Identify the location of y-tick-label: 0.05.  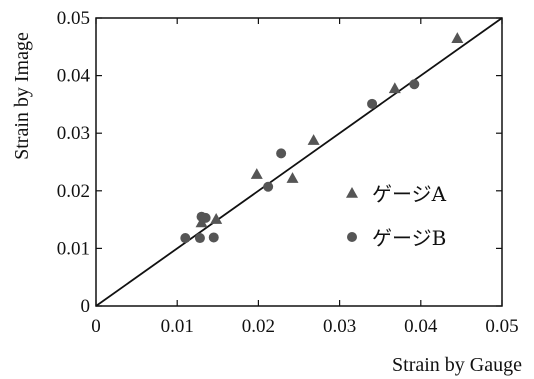
(73, 18).